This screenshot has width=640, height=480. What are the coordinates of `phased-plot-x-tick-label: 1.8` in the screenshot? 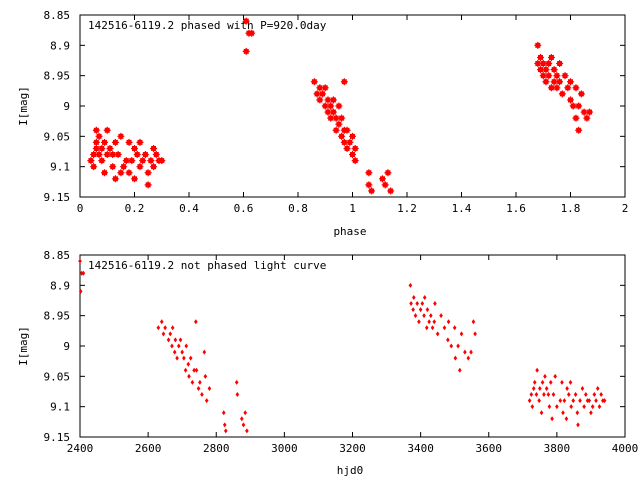 It's located at (571, 208).